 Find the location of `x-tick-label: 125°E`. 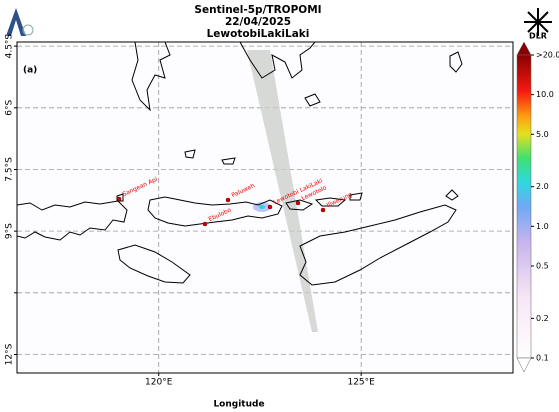

x-tick-label: 125°E is located at coordinates (361, 383).